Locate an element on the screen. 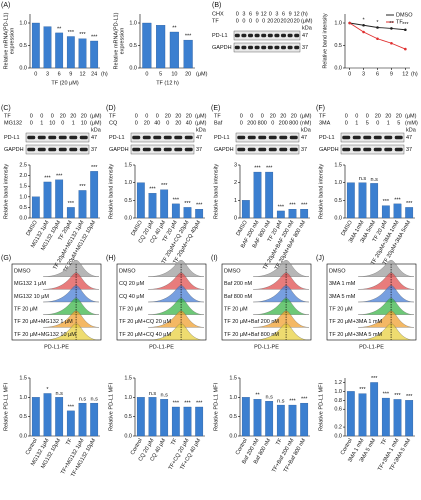 The image size is (421, 500). legend-label: DMSO is located at coordinates (232, 271).